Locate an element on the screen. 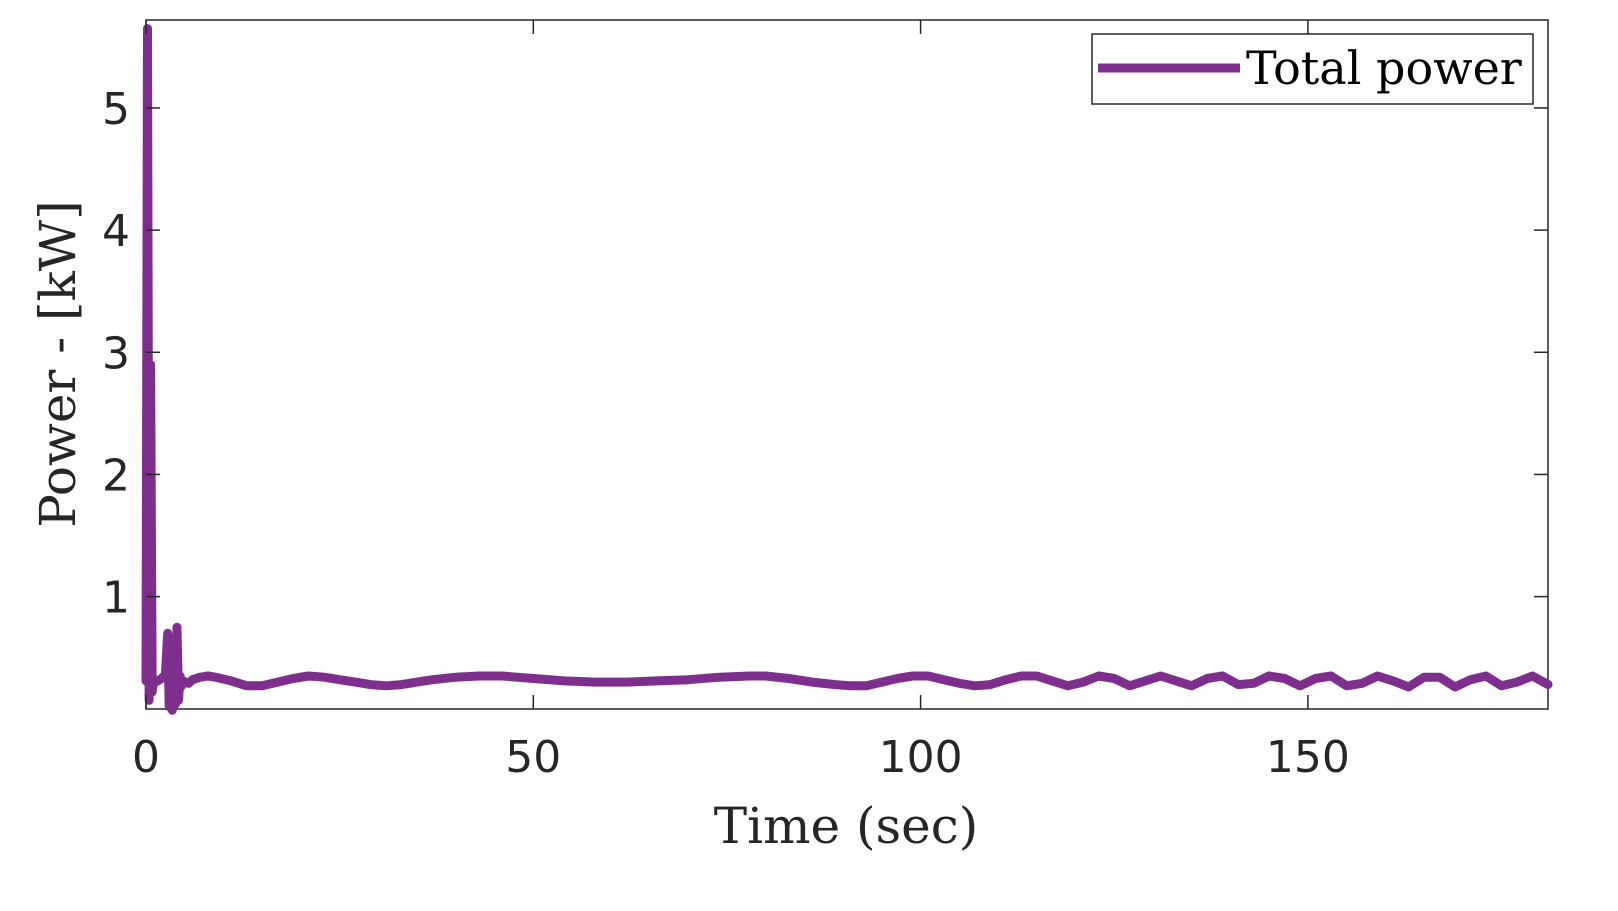  legend-label: Total power is located at coordinates (1384, 68).